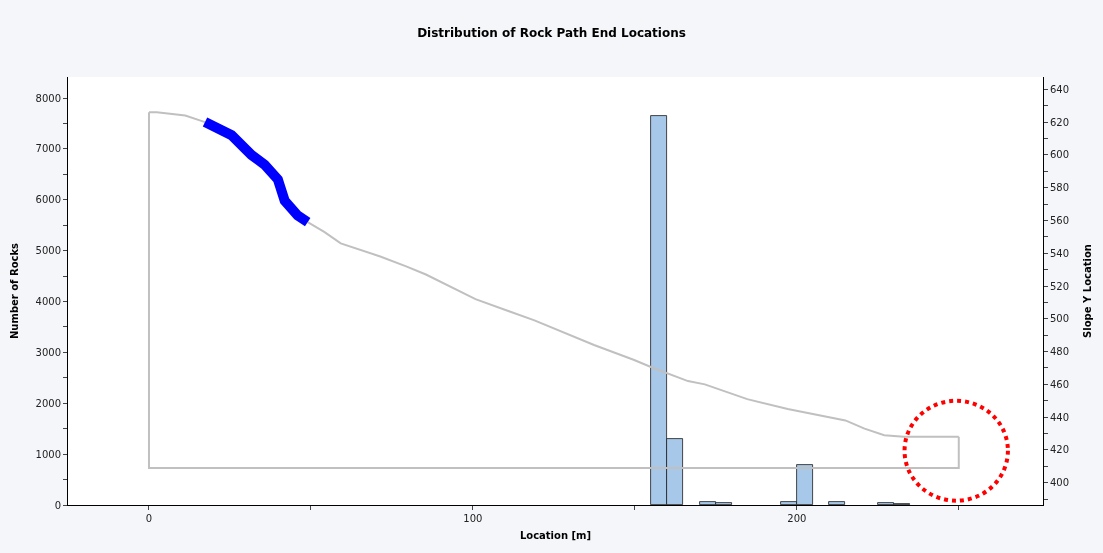 The image size is (1103, 553). What do you see at coordinates (1060, 122) in the screenshot?
I see `y2-tick-label: 620` at bounding box center [1060, 122].